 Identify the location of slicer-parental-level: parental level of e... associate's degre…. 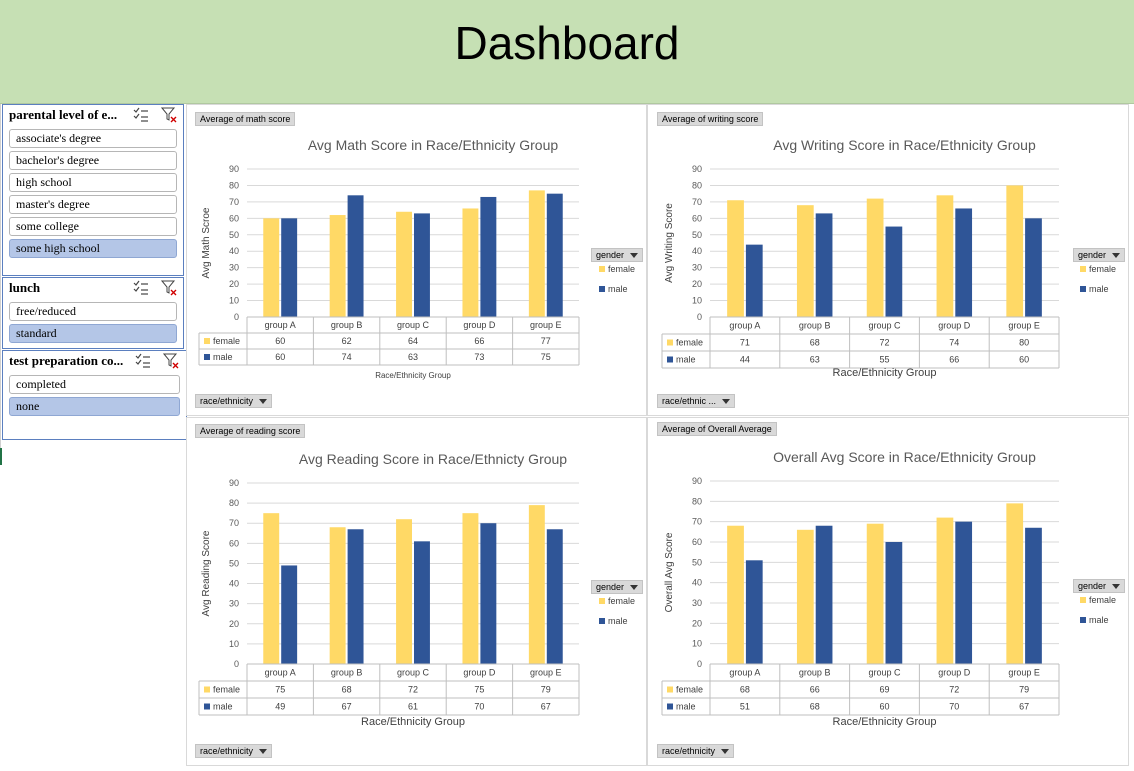
(93, 190).